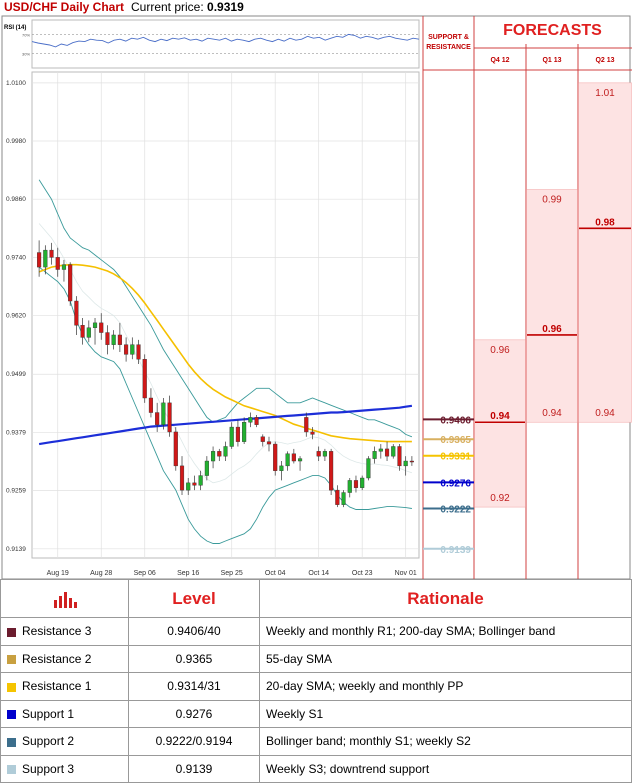 The image size is (632, 783). Describe the element at coordinates (448, 47) in the screenshot. I see `sr-title-line2: RESISTANCE` at that location.